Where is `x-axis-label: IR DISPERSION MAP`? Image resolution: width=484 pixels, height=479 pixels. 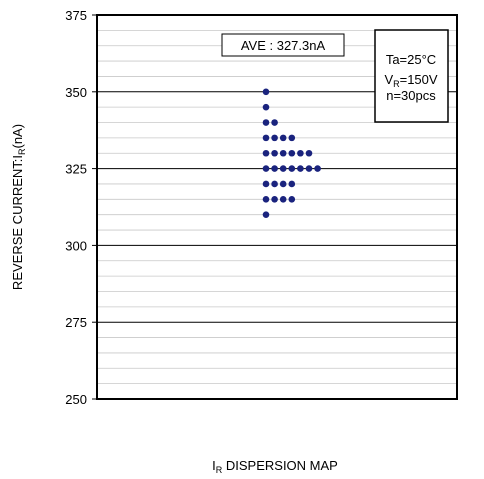 x-axis-label: IR DISPERSION MAP is located at coordinates (275, 466).